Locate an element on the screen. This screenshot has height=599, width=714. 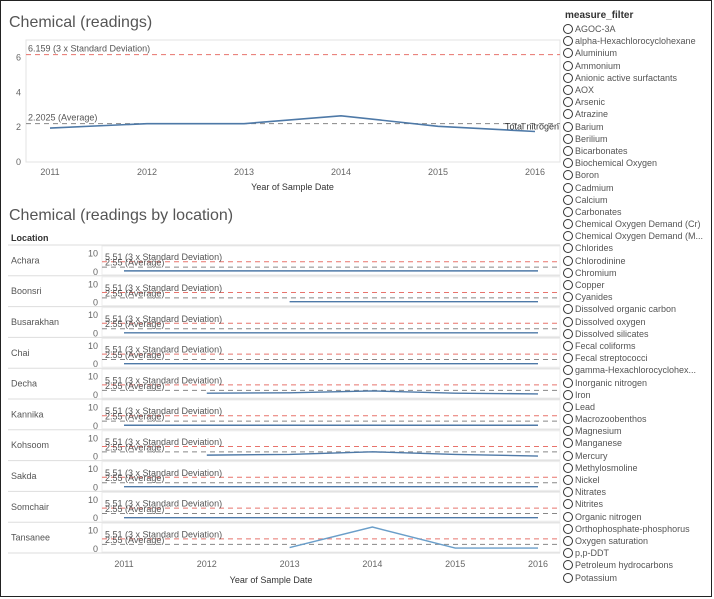
measure-option: Potassium is located at coordinates (638, 577).